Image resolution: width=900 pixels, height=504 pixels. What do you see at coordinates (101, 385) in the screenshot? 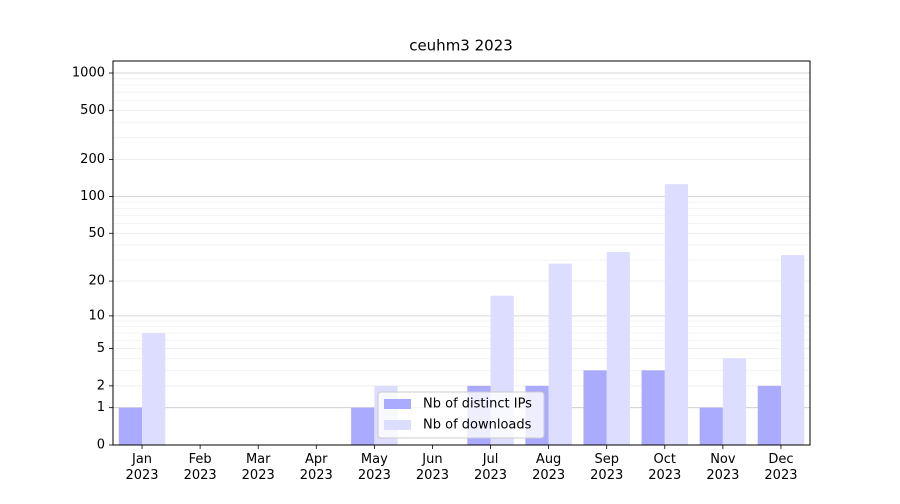
I see `y-tick-label: 2` at bounding box center [101, 385].